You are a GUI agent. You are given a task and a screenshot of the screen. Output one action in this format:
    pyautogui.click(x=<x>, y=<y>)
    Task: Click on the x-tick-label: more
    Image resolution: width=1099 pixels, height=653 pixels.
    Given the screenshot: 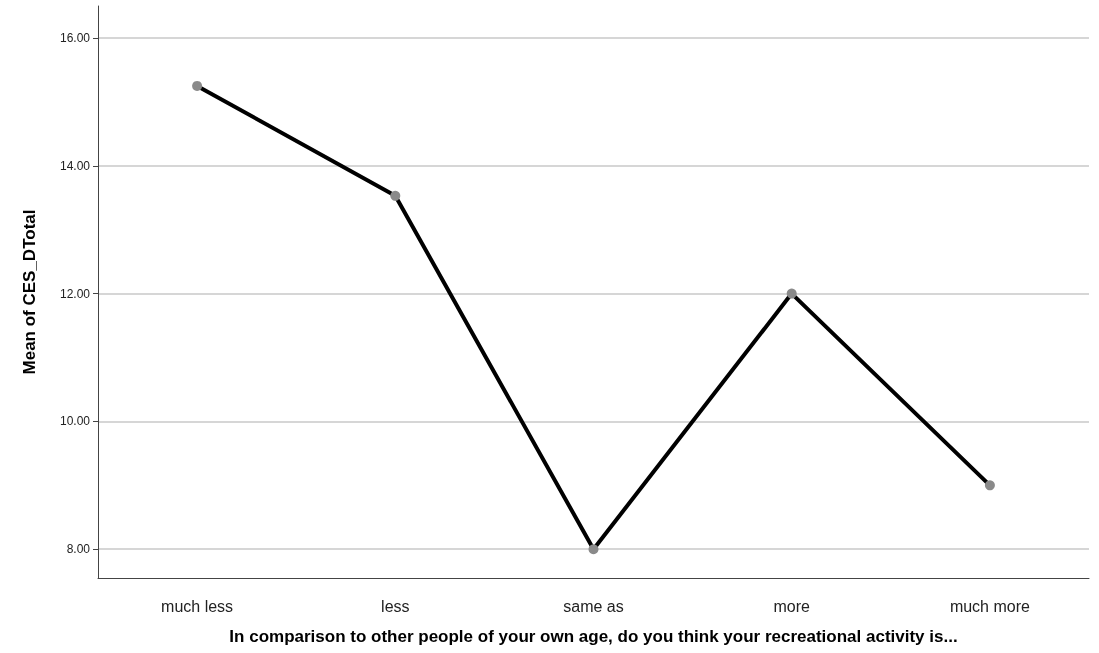 What is the action you would take?
    pyautogui.click(x=792, y=606)
    